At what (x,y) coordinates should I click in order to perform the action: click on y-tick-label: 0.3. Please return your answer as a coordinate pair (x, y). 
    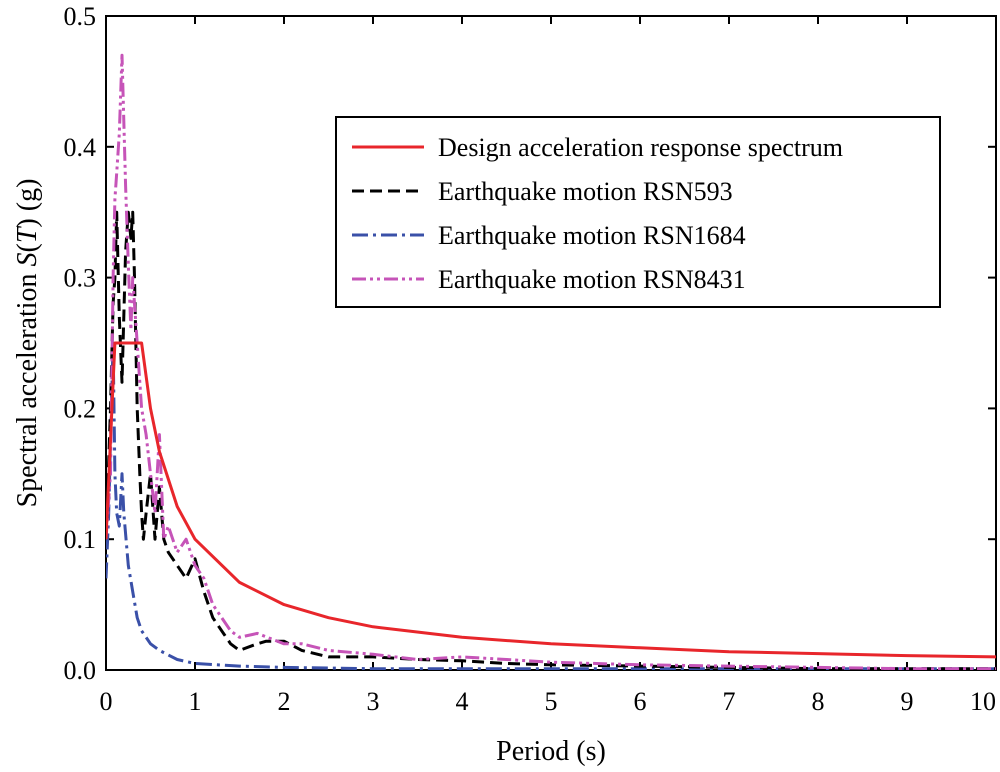
    Looking at the image, I should click on (80, 278).